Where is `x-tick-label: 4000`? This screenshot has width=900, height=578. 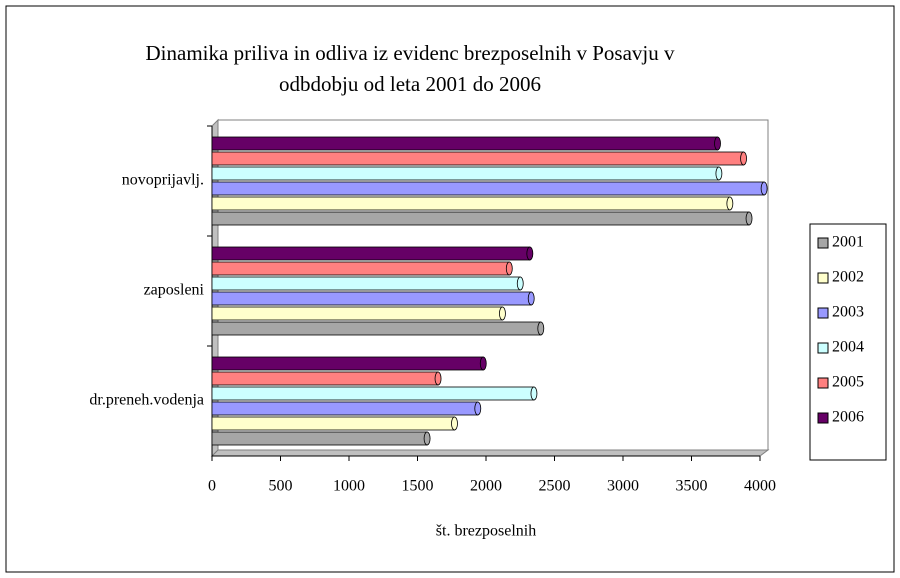
x-tick-label: 4000 is located at coordinates (760, 486).